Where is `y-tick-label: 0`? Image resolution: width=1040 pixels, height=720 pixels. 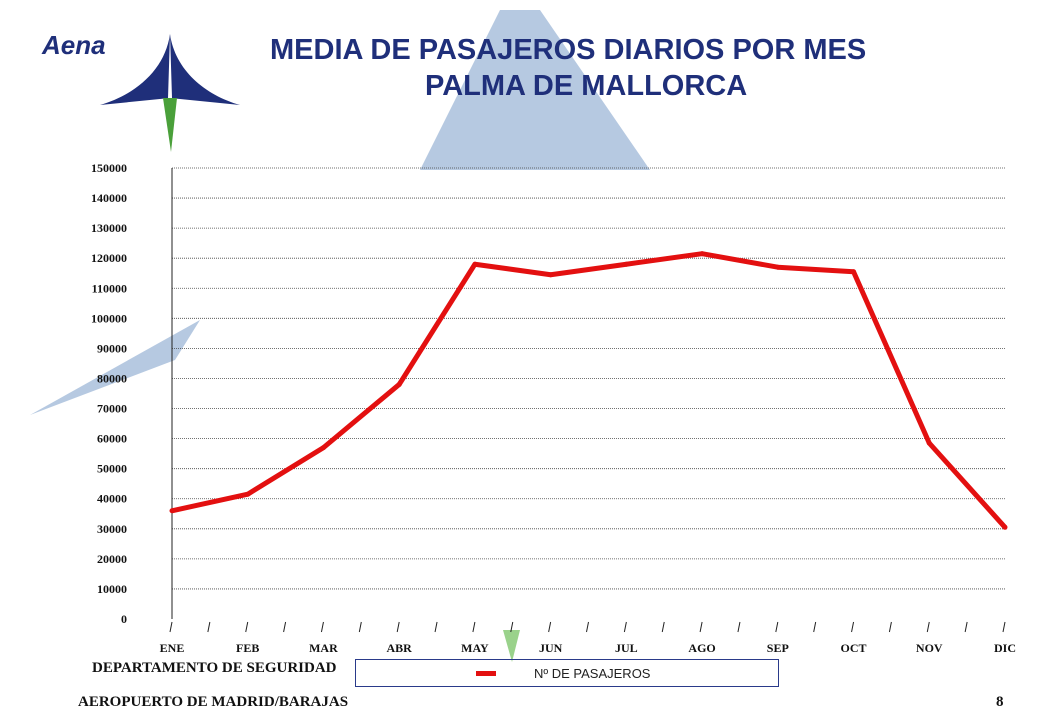 y-tick-label: 0 is located at coordinates (124, 619).